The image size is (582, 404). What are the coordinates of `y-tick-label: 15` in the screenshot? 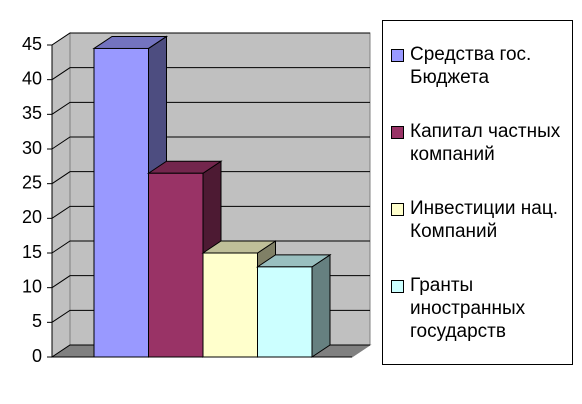 It's located at (32, 252).